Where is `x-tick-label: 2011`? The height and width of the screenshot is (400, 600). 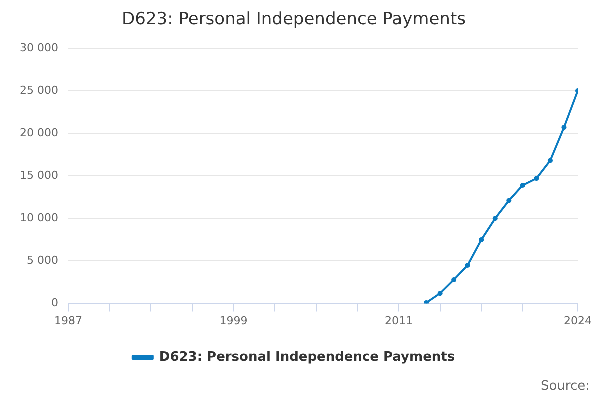 x-tick-label: 2011 is located at coordinates (398, 321).